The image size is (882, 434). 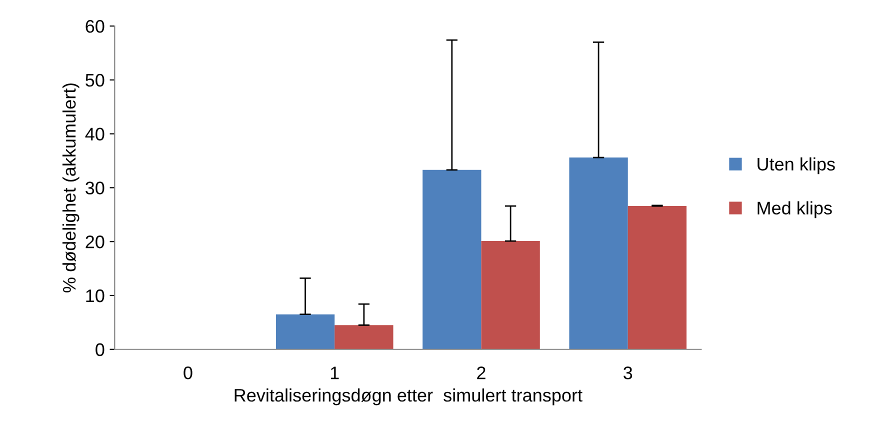 What do you see at coordinates (94, 134) in the screenshot?
I see `y-tick-label: 40` at bounding box center [94, 134].